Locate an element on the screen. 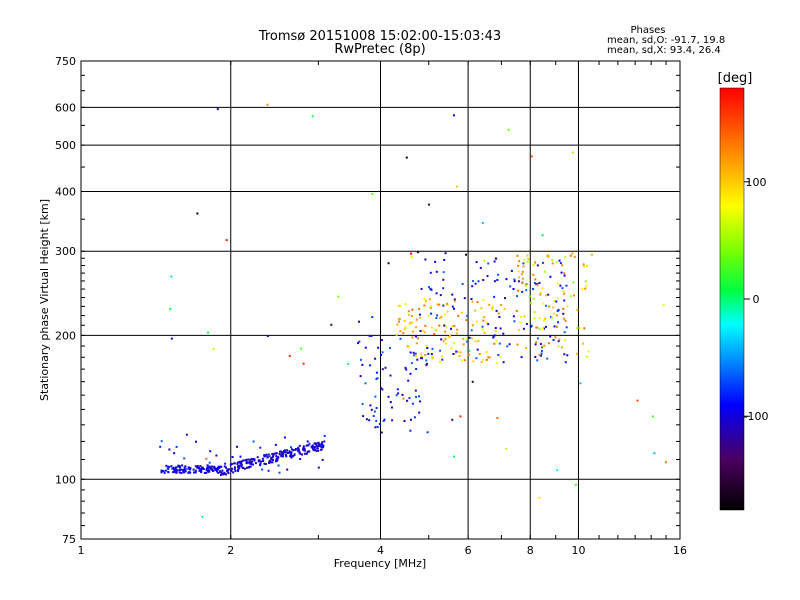 This screenshot has width=800, height=600. x-tick-label: 4 is located at coordinates (380, 550).